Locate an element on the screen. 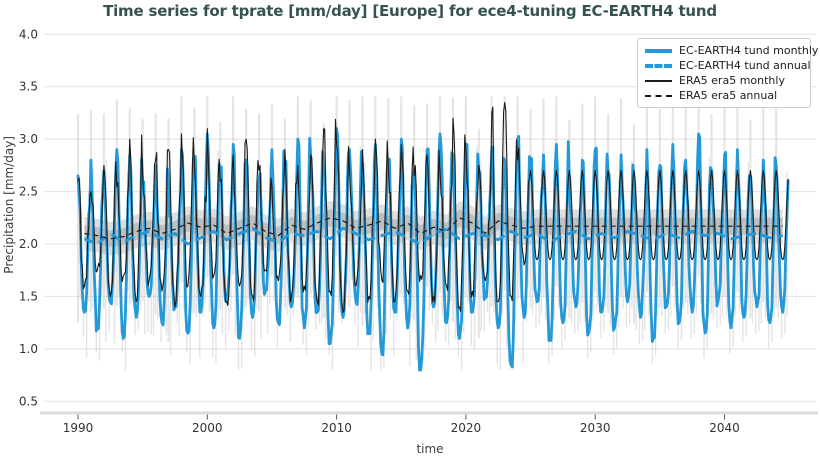  legend-item-model-annual: EC-EARTH4 tund annual is located at coordinates (728, 65).